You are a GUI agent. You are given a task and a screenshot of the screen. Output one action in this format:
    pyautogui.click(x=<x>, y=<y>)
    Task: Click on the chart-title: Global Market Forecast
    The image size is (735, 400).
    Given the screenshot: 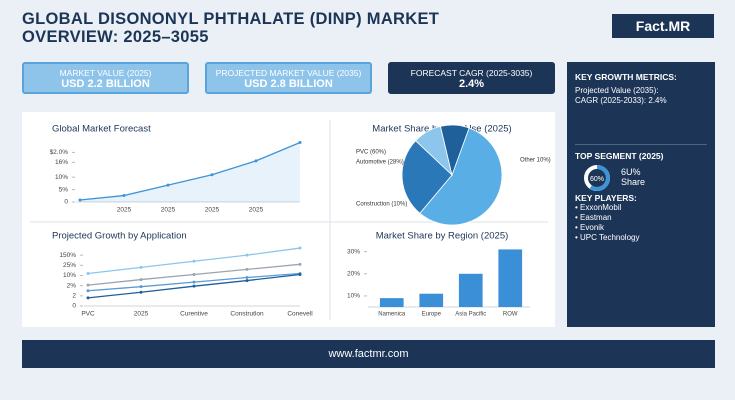 What is the action you would take?
    pyautogui.click(x=101, y=129)
    